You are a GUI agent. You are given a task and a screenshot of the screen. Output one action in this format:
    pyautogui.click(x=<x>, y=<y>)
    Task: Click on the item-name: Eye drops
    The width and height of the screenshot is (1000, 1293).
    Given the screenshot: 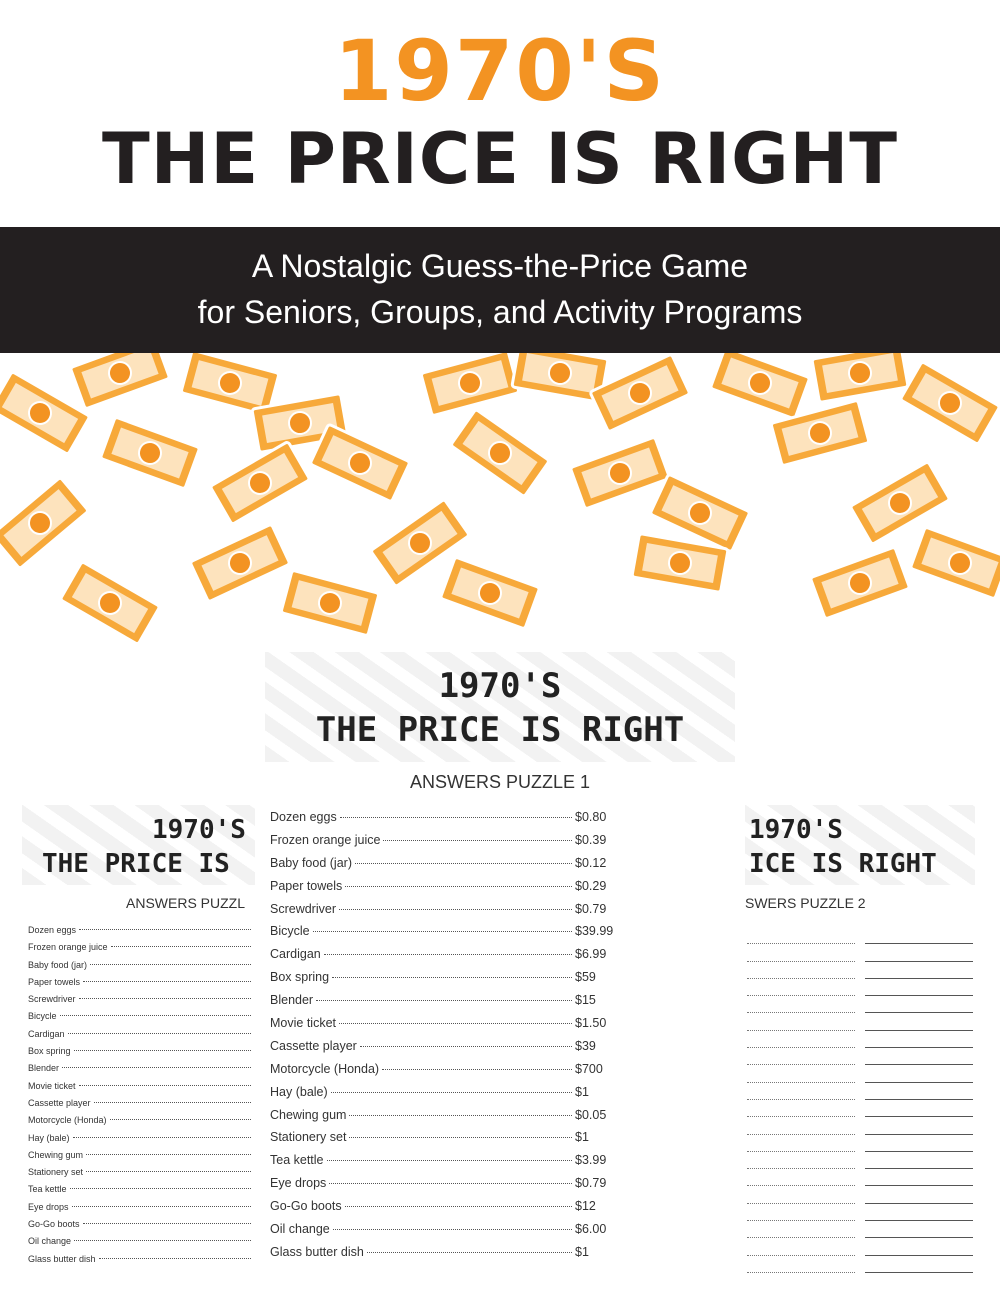 What is the action you would take?
    pyautogui.click(x=298, y=1183)
    